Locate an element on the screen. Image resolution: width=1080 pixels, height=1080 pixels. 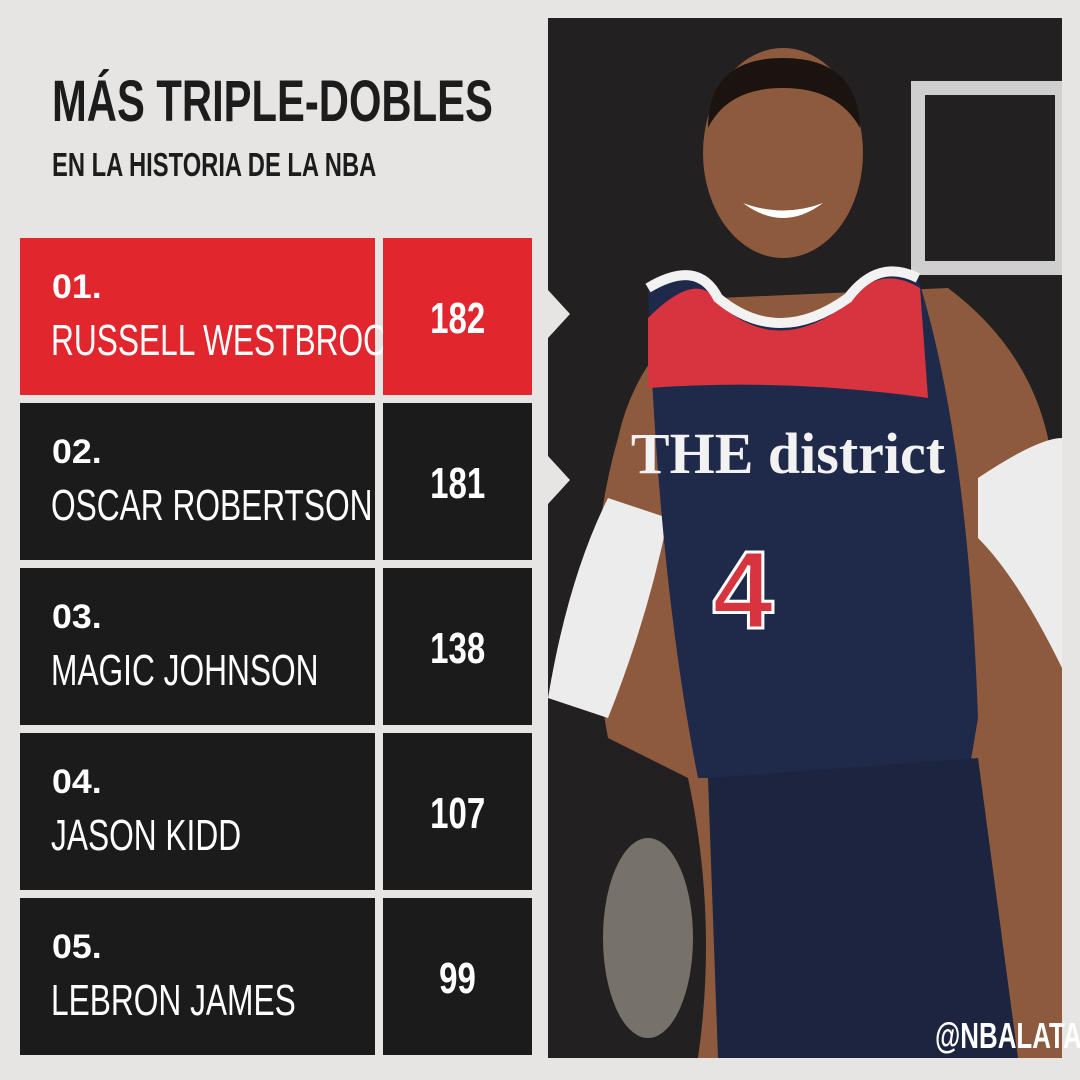
value-text: 182 is located at coordinates (457, 318).